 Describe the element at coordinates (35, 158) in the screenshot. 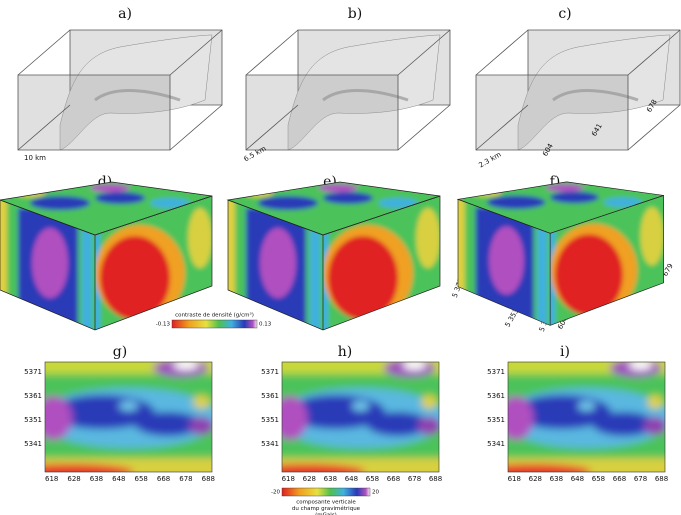

I see `annotation: 10 km` at that location.